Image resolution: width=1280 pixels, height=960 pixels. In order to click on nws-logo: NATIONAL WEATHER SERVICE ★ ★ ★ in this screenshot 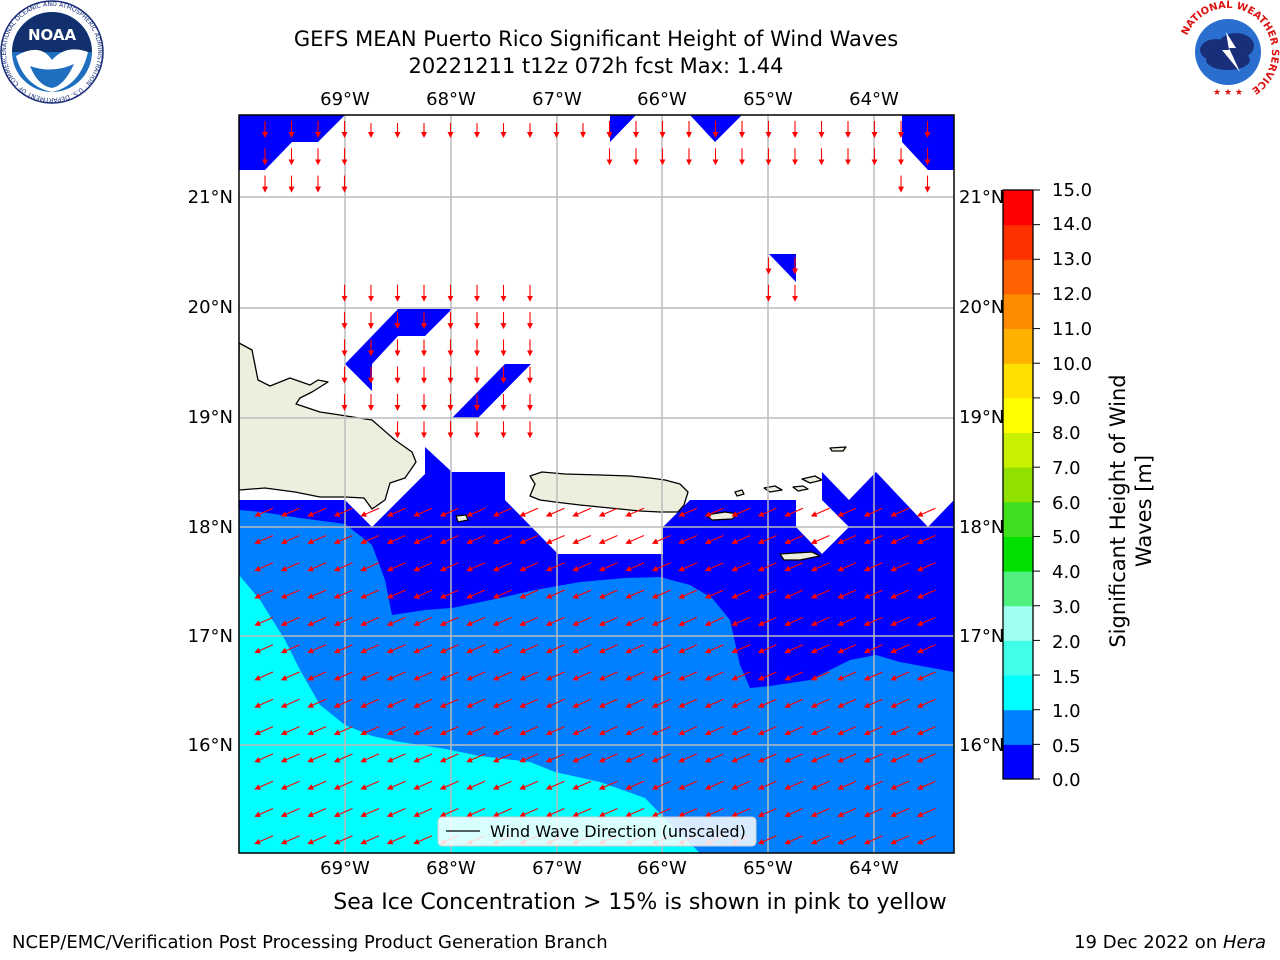, I will do `click(1228, 51)`.